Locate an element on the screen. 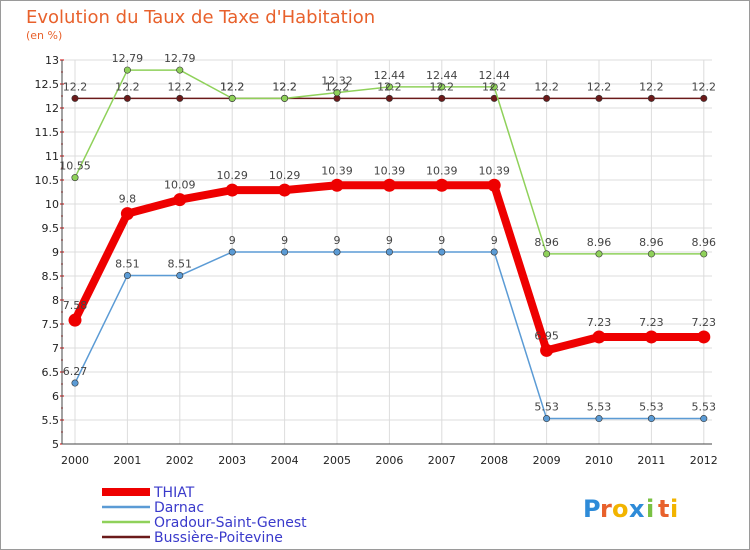 The image size is (750, 550). y-tick-label: 9 is located at coordinates (55, 252).